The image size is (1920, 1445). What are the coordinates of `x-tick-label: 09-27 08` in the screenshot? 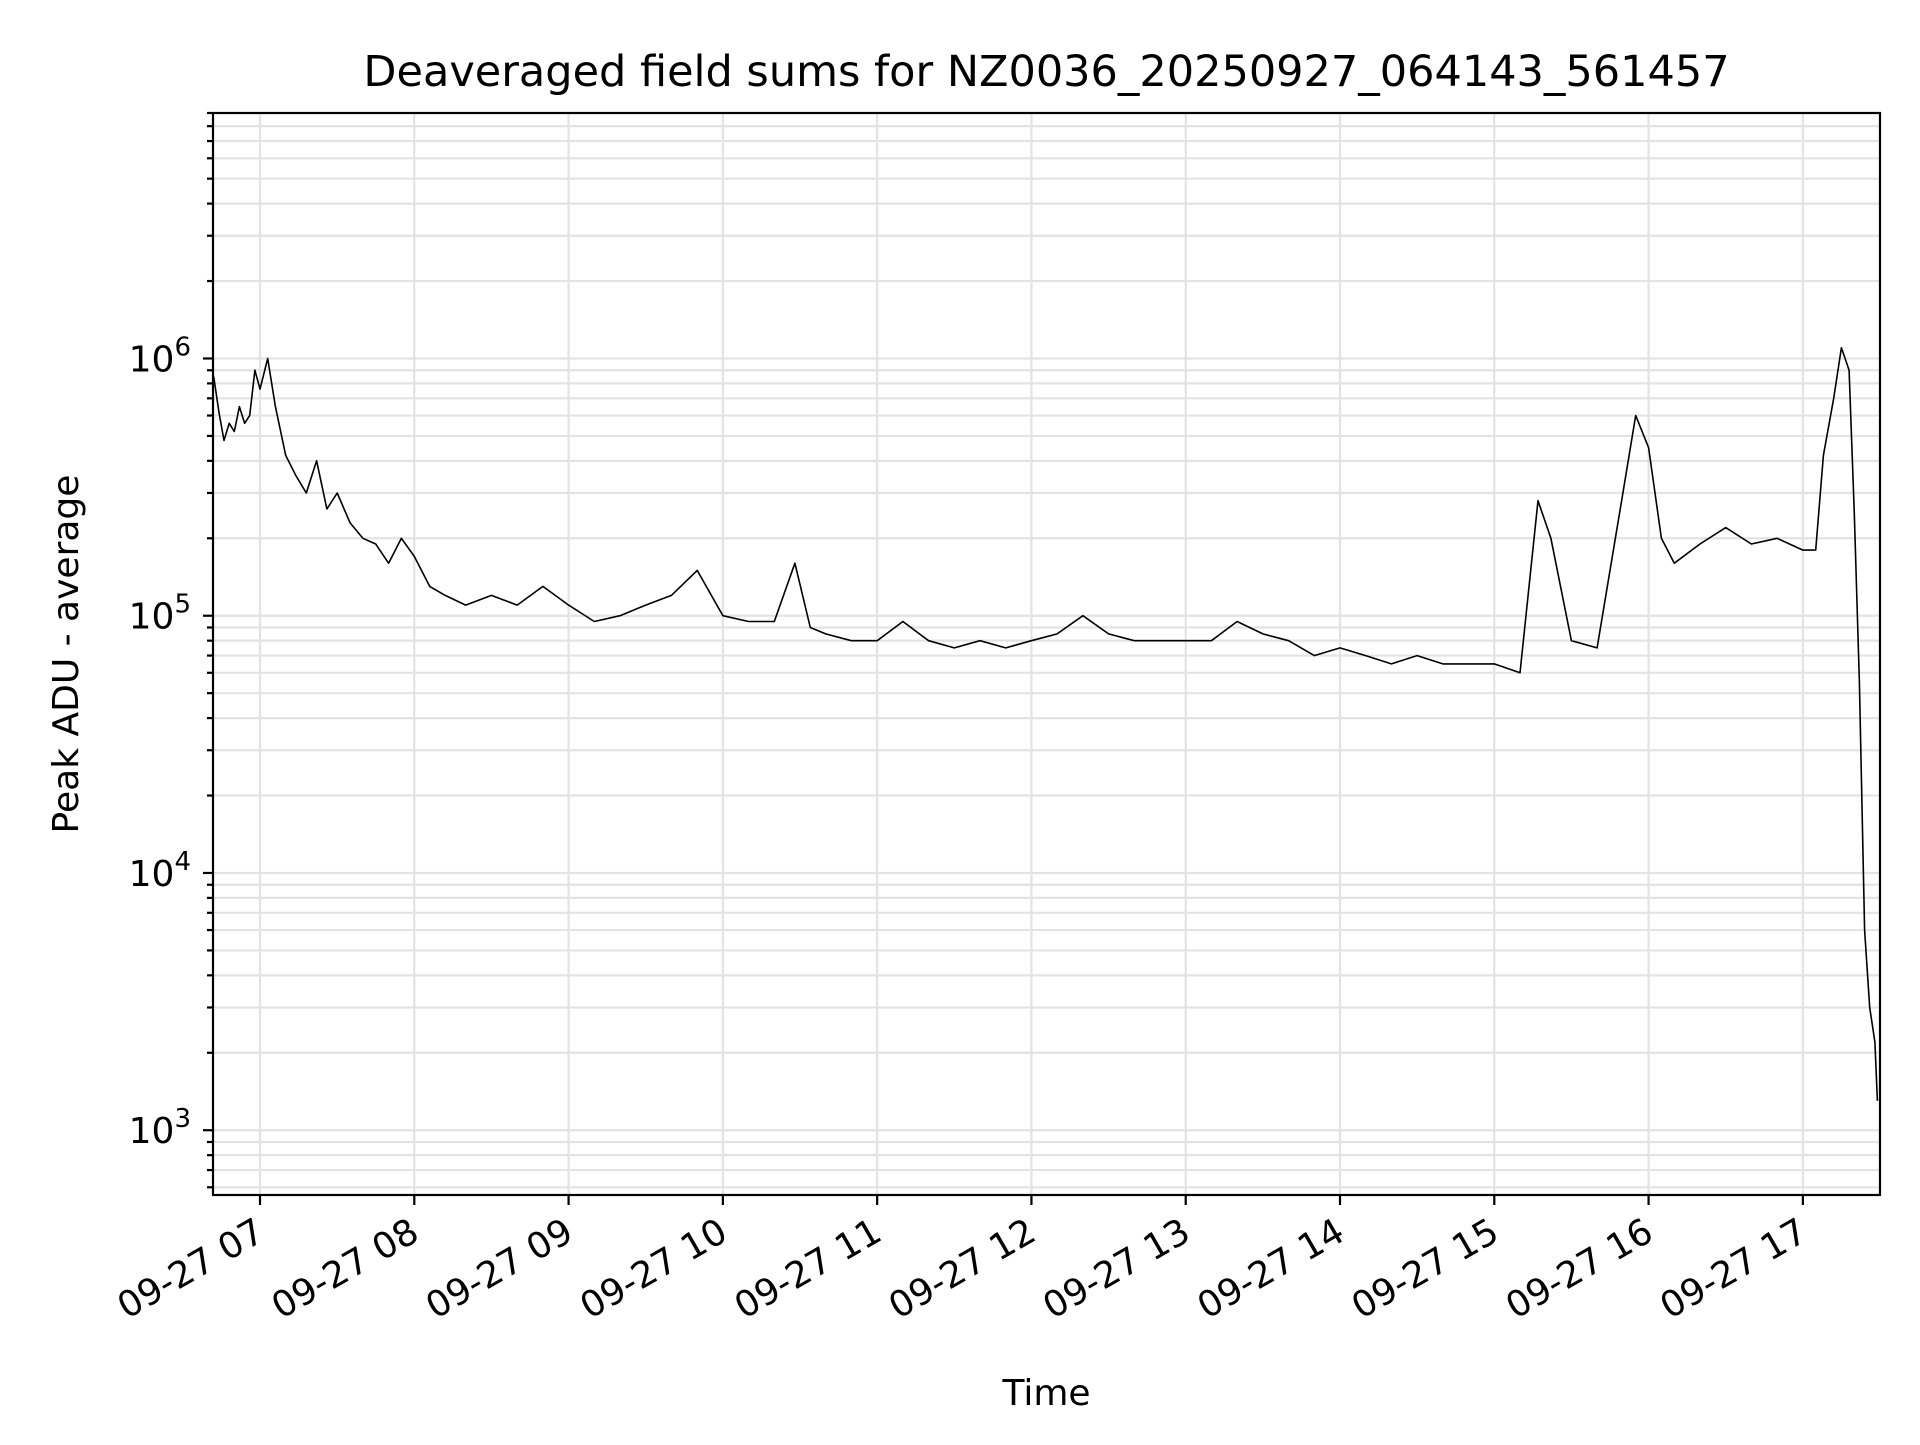 It's located at (345, 1269).